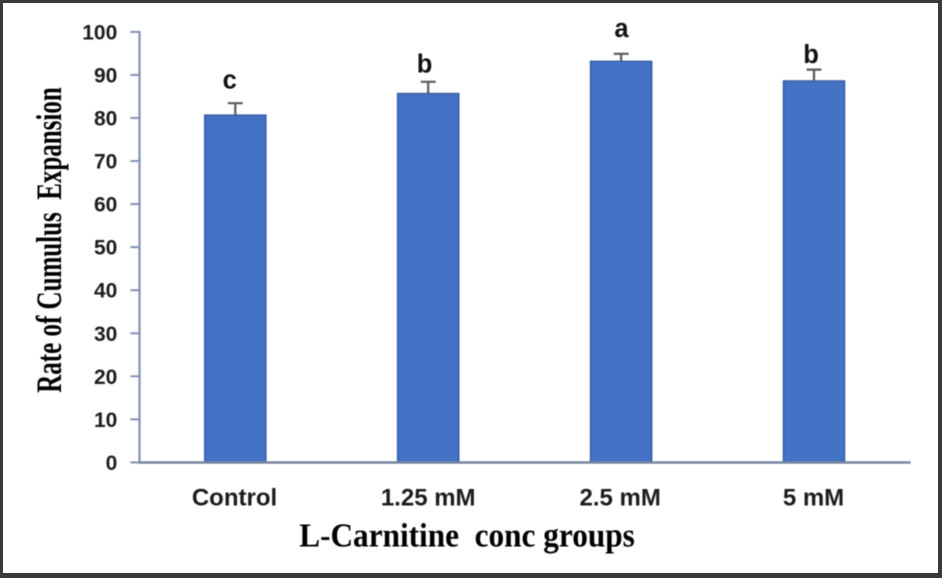 The height and width of the screenshot is (578, 942). What do you see at coordinates (105, 377) in the screenshot?
I see `svg-text: 20` at bounding box center [105, 377].